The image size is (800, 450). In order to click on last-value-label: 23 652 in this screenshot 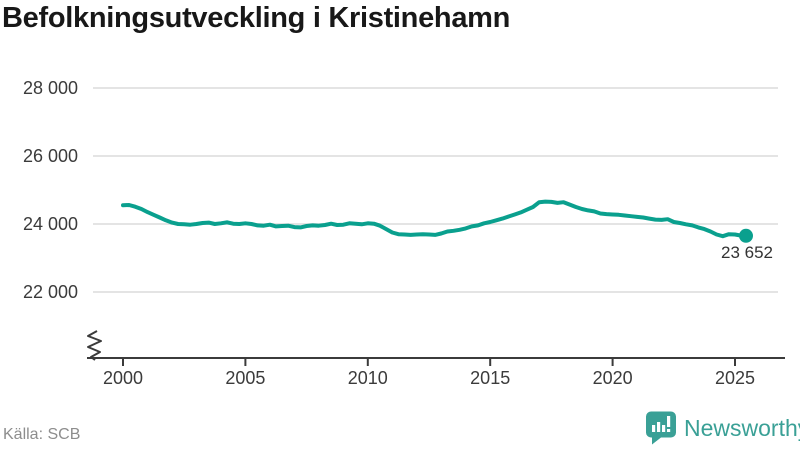, I will do `click(747, 252)`.